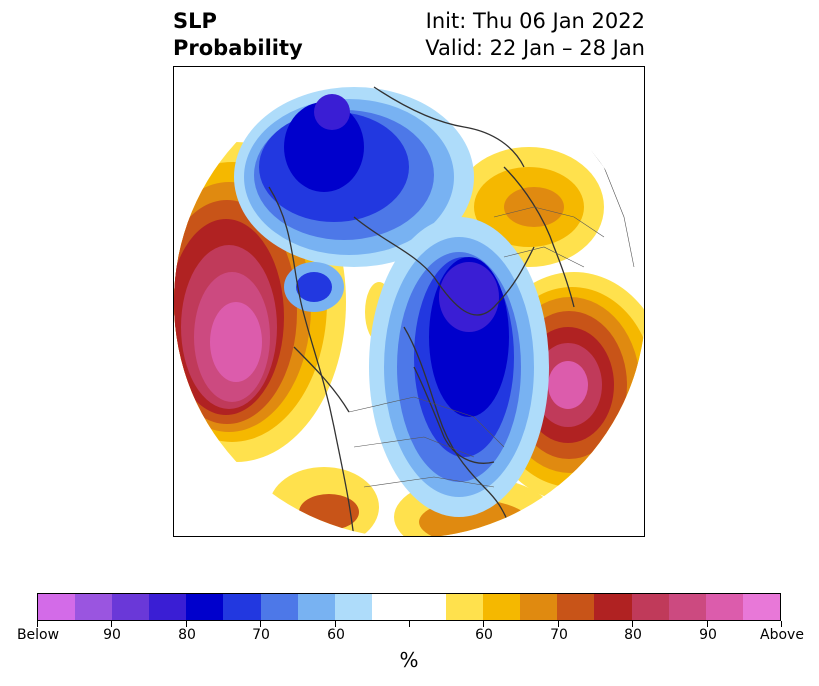  I want to click on title-product: Probability, so click(238, 48).